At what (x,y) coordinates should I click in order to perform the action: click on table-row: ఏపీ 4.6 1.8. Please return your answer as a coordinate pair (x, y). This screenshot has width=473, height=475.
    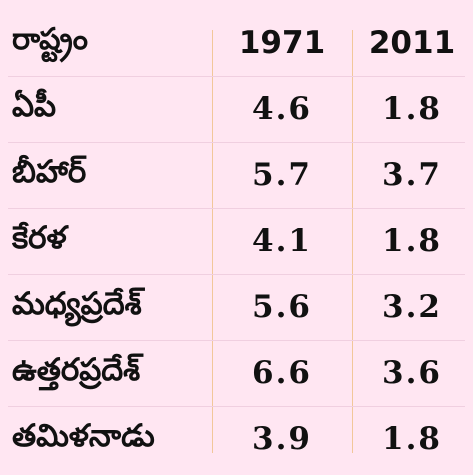
    Looking at the image, I should click on (236, 109).